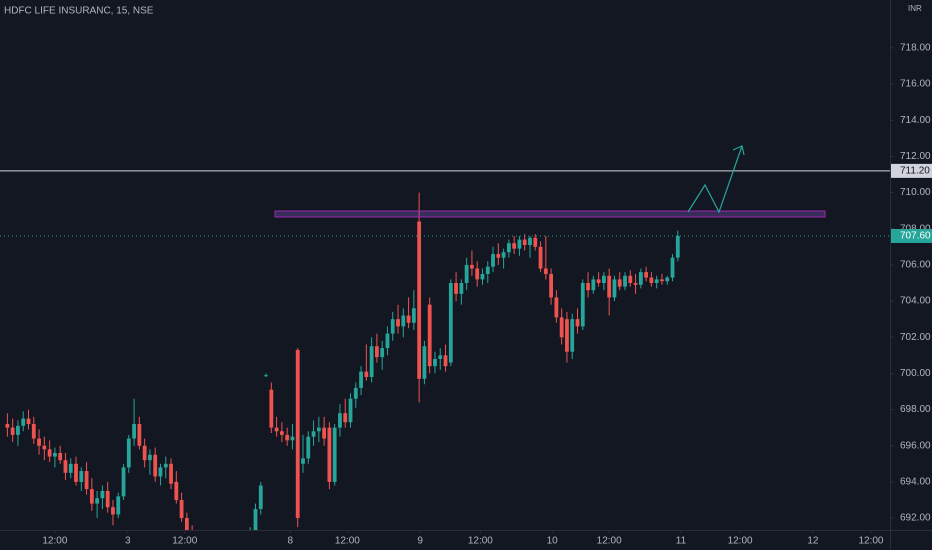 This screenshot has height=550, width=932. Describe the element at coordinates (915, 120) in the screenshot. I see `y-tick-label: 714.00` at that location.